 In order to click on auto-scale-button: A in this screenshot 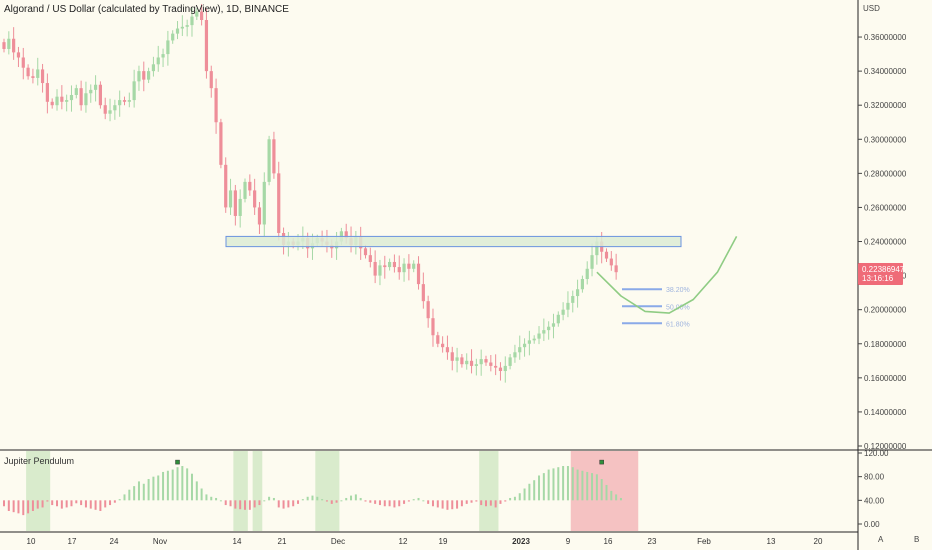, I will do `click(881, 539)`.